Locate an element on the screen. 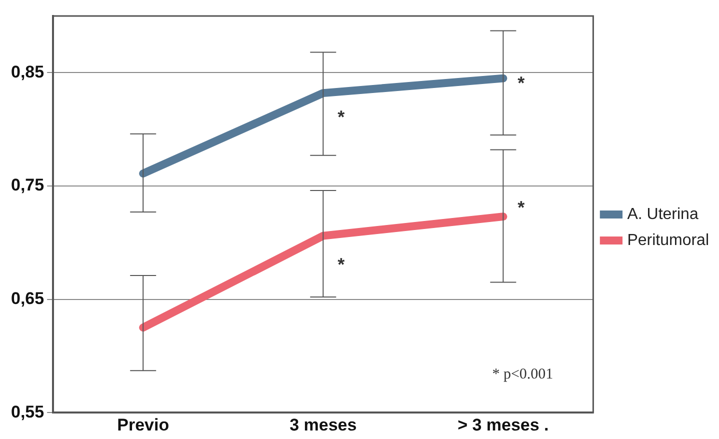 The image size is (719, 439). legend-label: Peritumoral is located at coordinates (668, 240).